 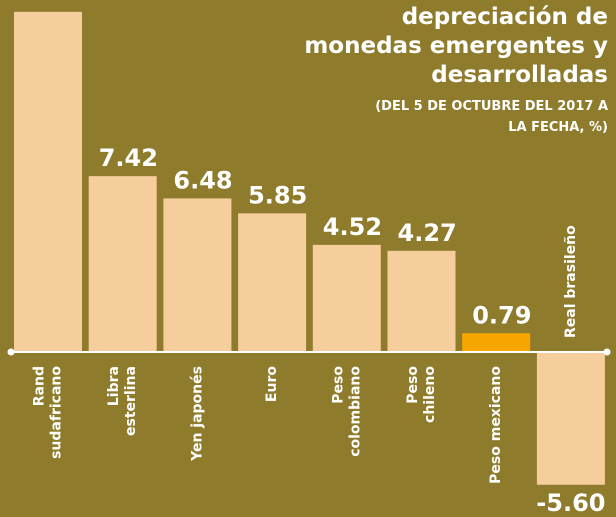 What do you see at coordinates (558, 127) in the screenshot?
I see `chart-subtitle: LA FECHA, %)` at bounding box center [558, 127].